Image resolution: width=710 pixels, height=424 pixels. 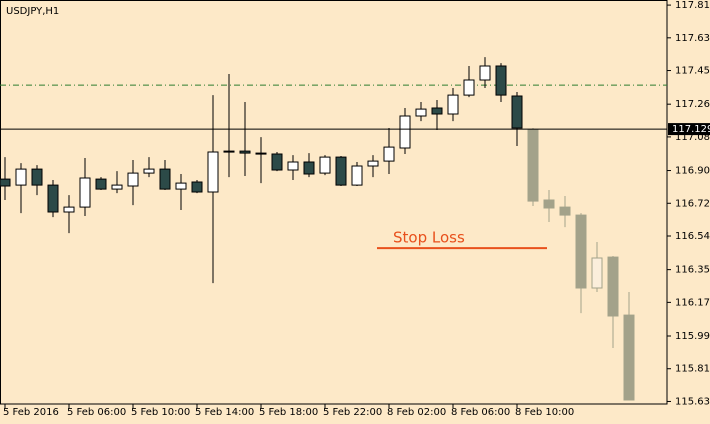 I want to click on y-tick-label: 115.991, so click(x=692, y=336).